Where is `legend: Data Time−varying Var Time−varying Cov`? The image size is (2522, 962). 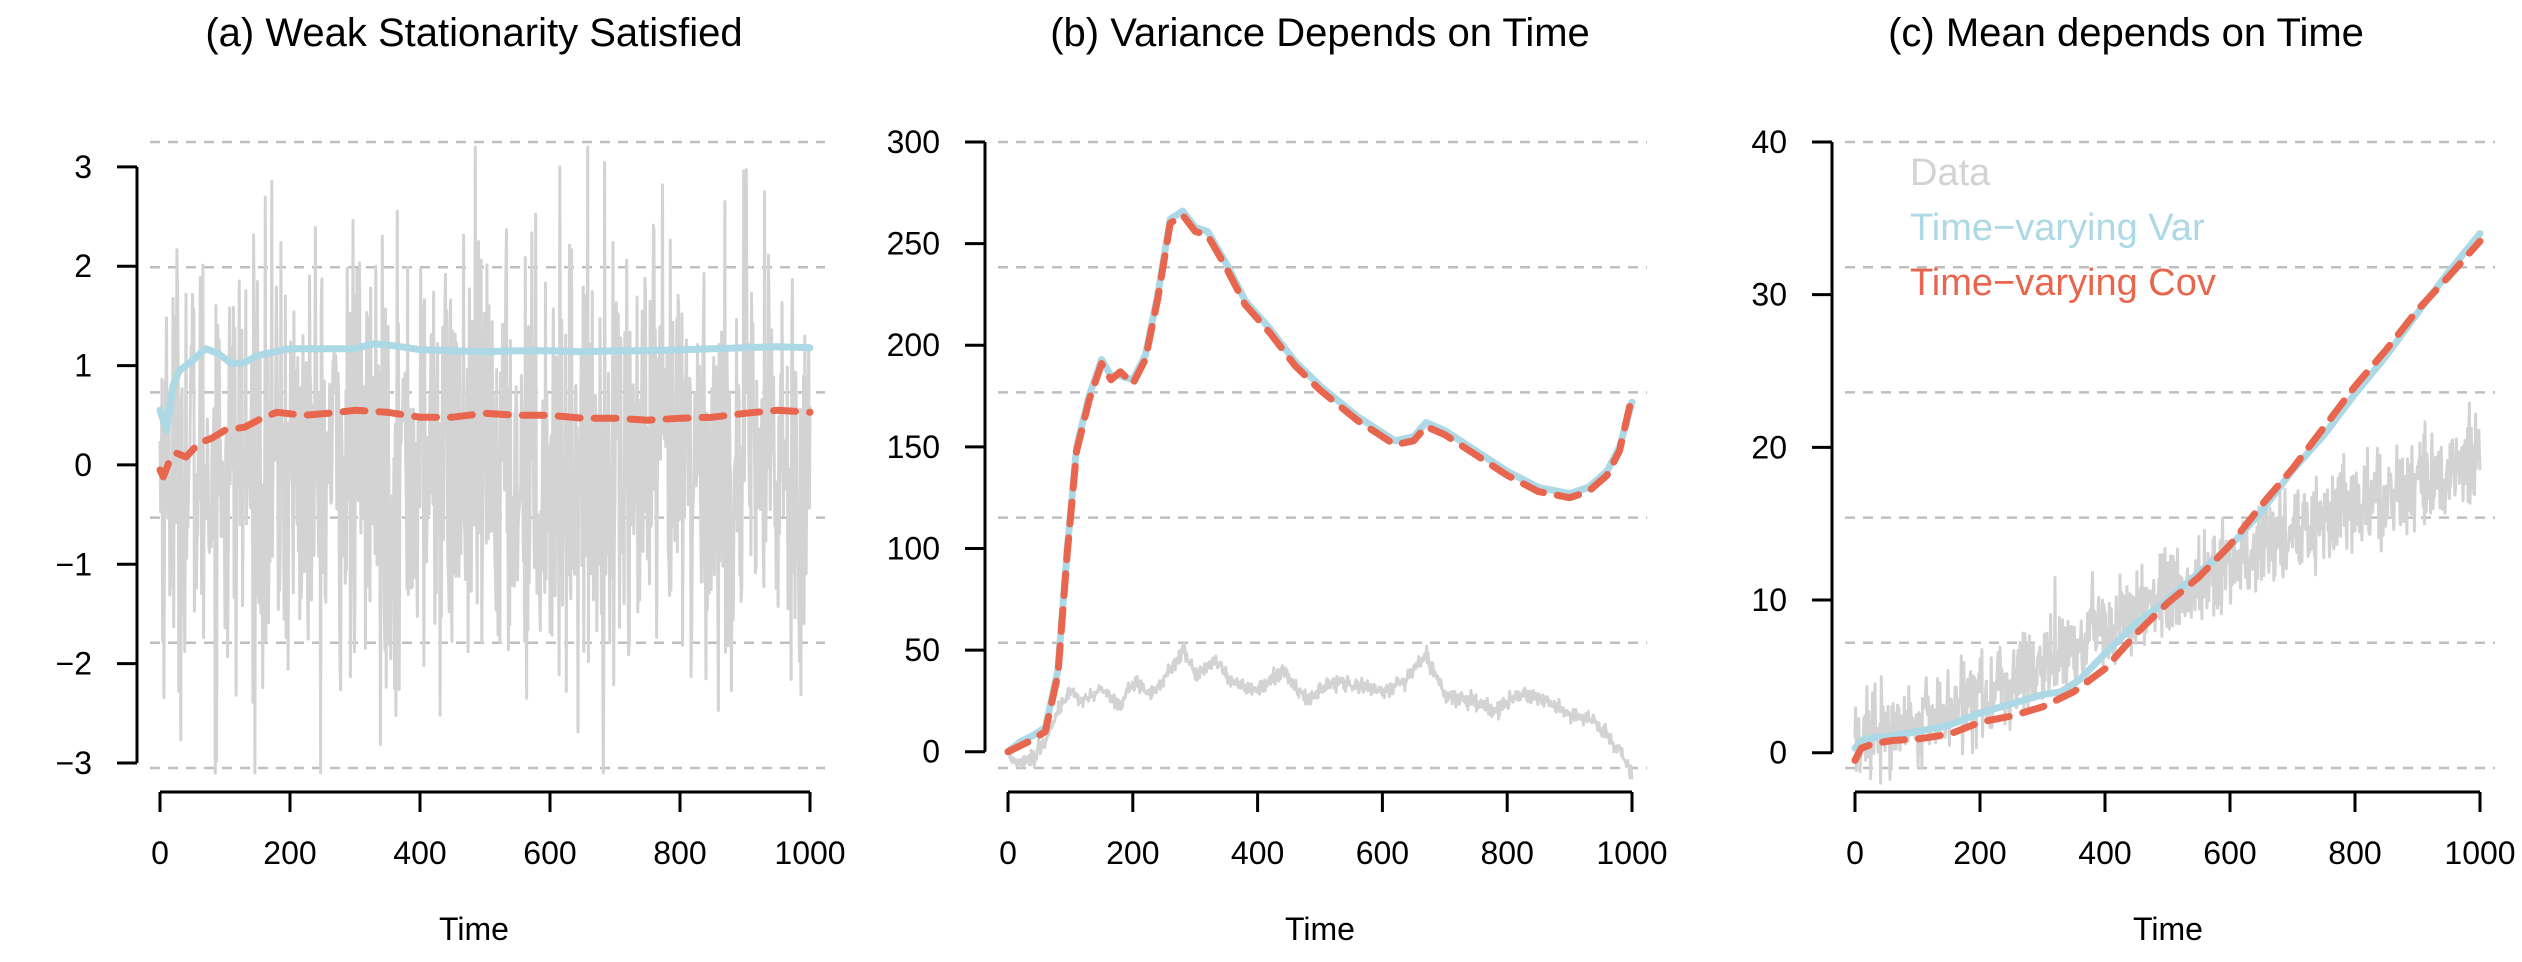 legend: Data Time−varying Var Time−varying Cov is located at coordinates (2063, 228).